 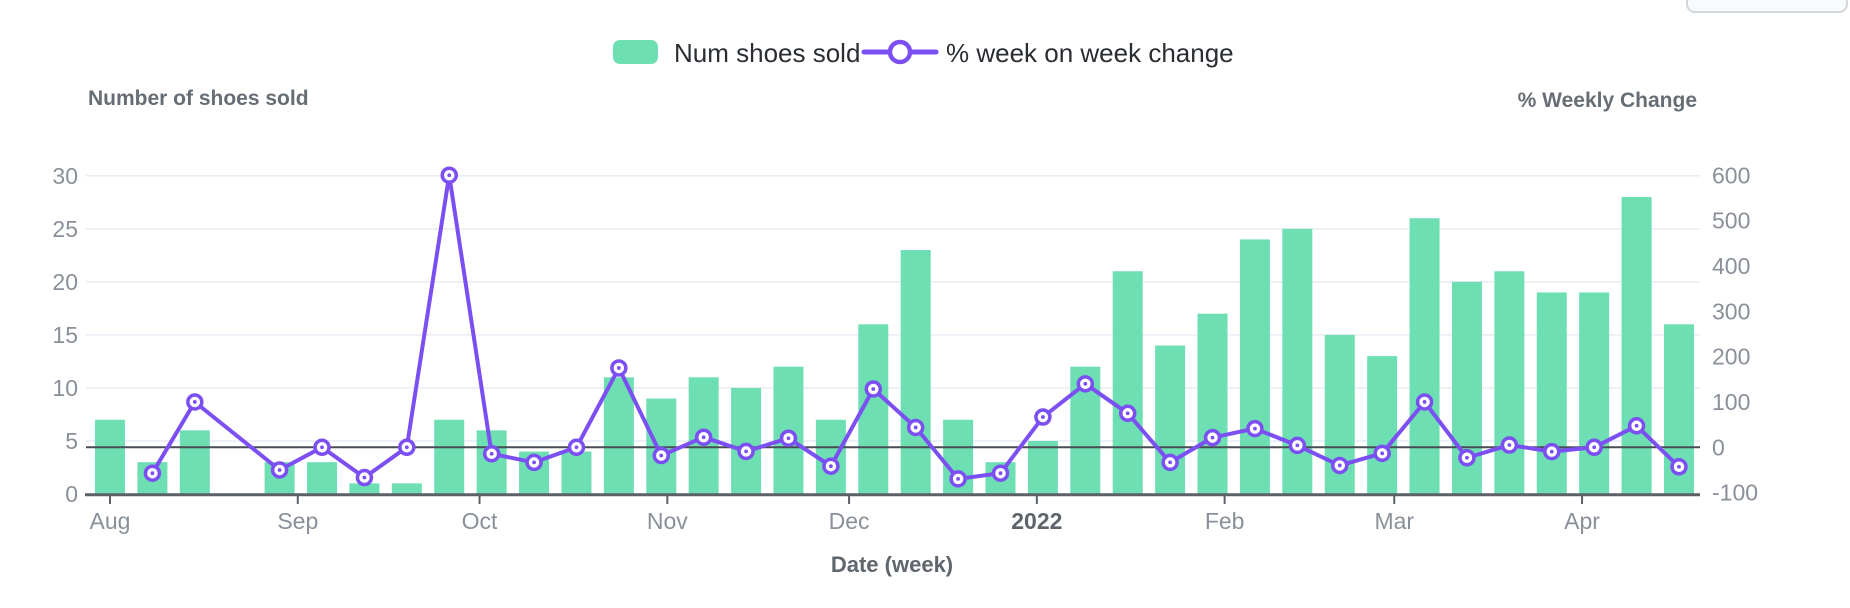 What do you see at coordinates (892, 564) in the screenshot?
I see `x-axis-title: Date (week)` at bounding box center [892, 564].